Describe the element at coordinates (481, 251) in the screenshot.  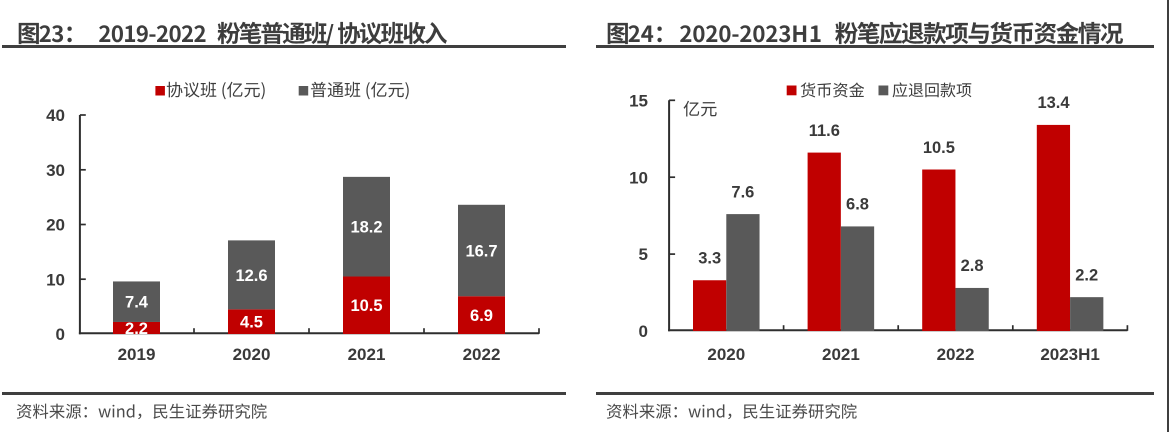
I see `svg-text: 16.7` at that location.